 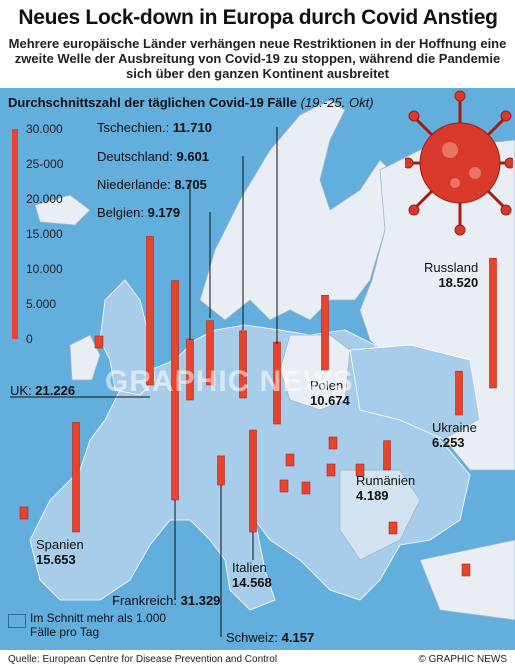 What do you see at coordinates (467, 580) in the screenshot?
I see `map-turkey` at bounding box center [467, 580].